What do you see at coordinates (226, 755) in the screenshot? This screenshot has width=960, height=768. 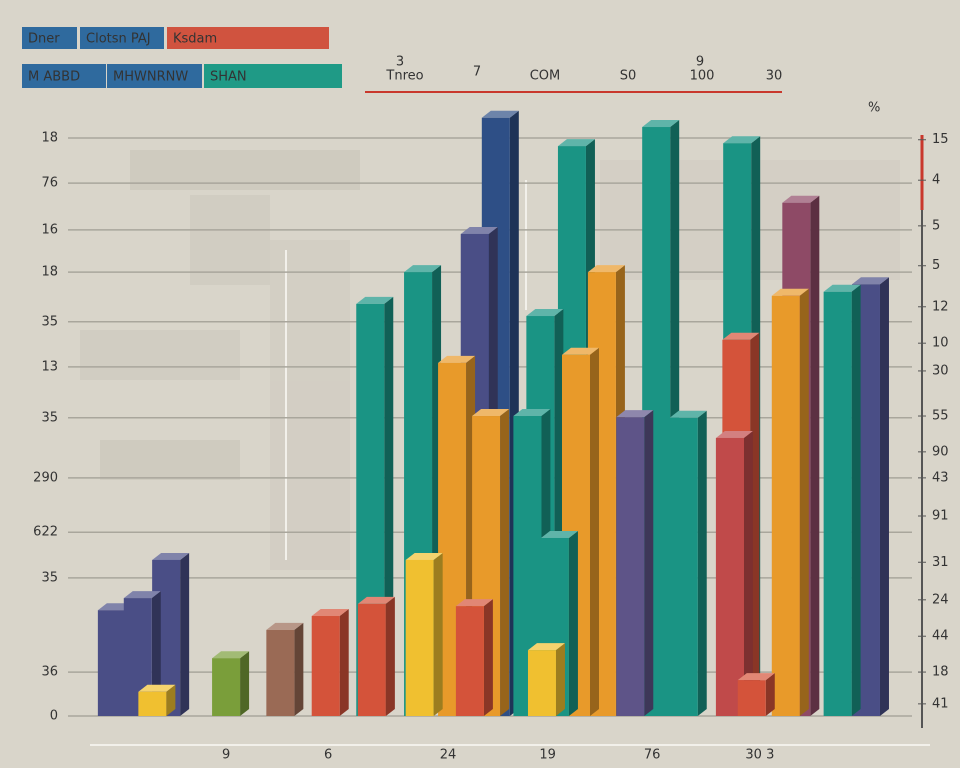 I see `x-tick-label: 9` at bounding box center [226, 755].